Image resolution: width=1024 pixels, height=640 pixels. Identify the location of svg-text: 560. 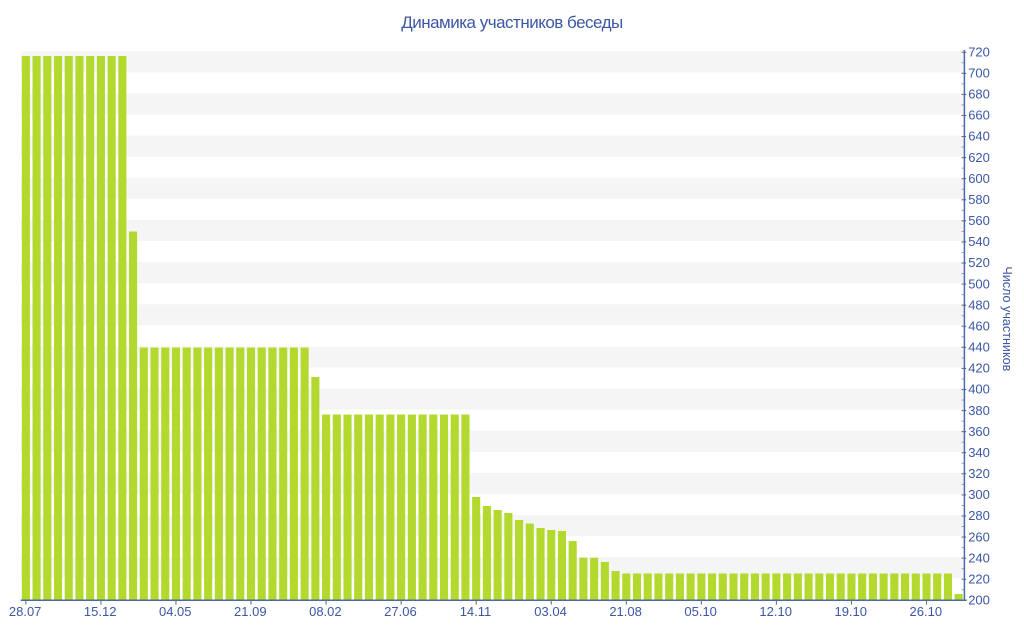
(979, 220).